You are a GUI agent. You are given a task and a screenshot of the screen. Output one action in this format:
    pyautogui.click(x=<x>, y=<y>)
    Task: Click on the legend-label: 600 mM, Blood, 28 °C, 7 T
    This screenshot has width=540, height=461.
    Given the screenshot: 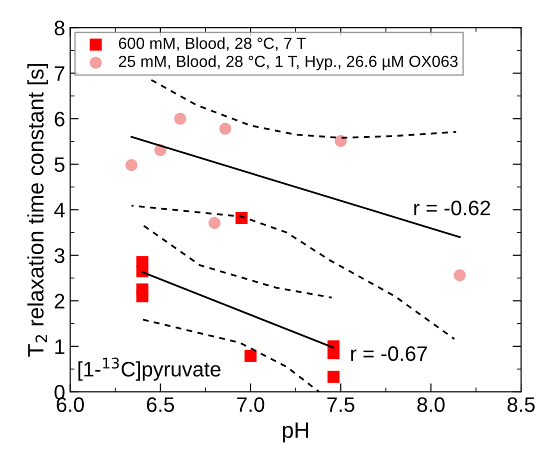 What is the action you would take?
    pyautogui.click(x=212, y=44)
    